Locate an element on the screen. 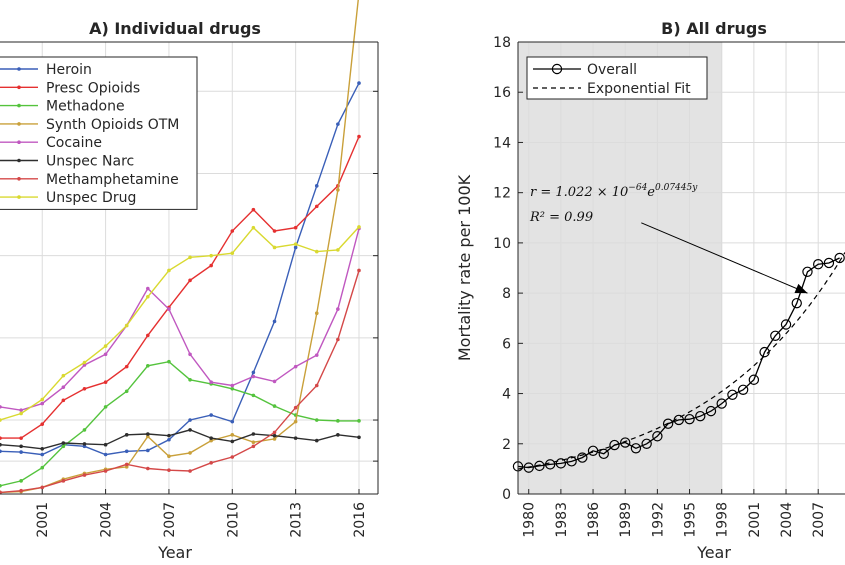 Image resolution: width=845 pixels, height=565 pixels. panel-b-y-tick-label: 0 is located at coordinates (506, 495).